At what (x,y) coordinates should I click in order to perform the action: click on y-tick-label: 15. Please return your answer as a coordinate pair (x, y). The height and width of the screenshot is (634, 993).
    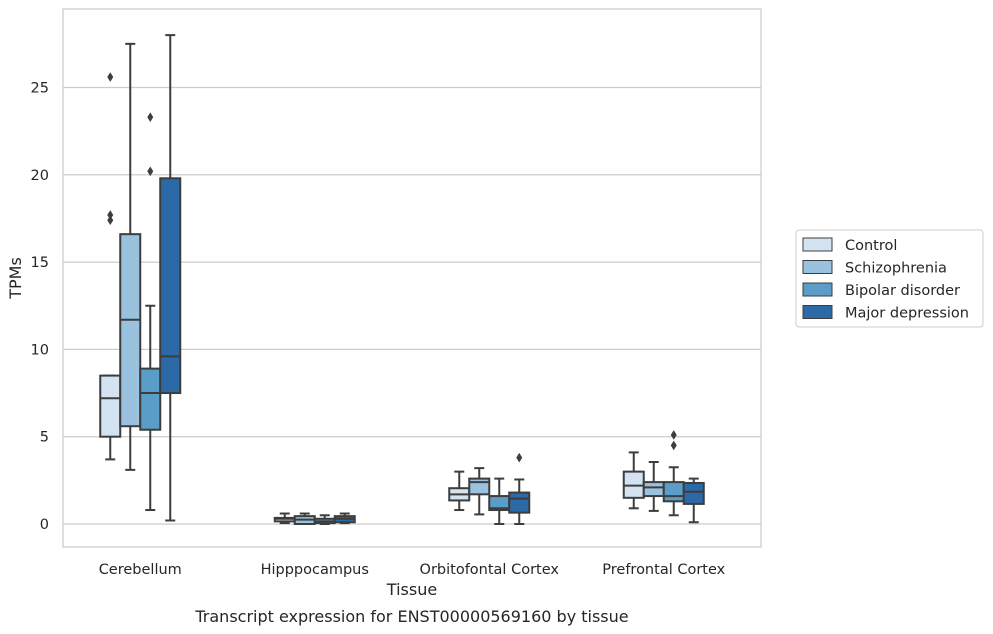
    Looking at the image, I should click on (40, 263).